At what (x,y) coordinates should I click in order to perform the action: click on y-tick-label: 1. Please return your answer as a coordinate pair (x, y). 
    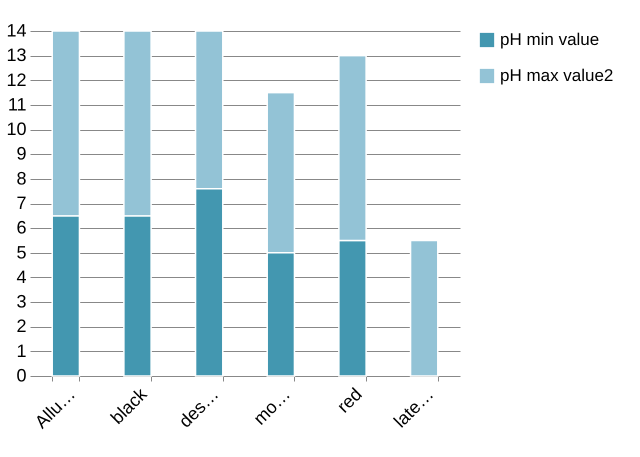
    Looking at the image, I should click on (21, 350).